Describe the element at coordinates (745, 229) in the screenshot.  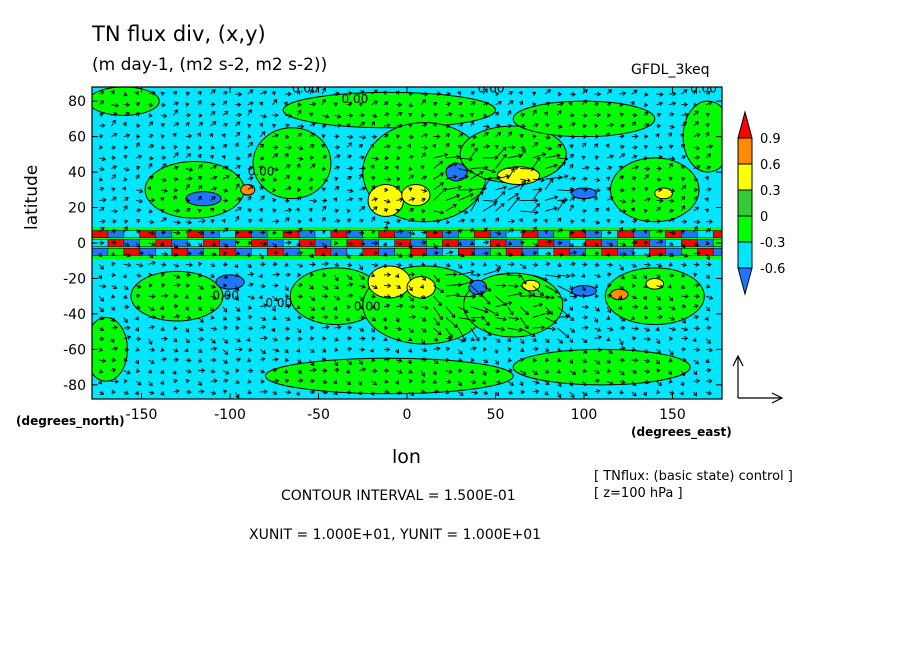
I see `colorbar-segment` at that location.